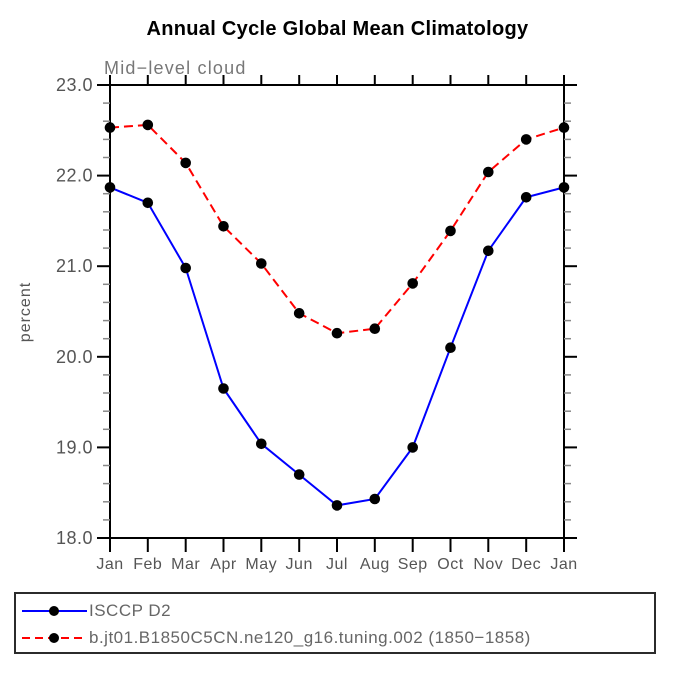 The height and width of the screenshot is (675, 675). I want to click on x-tick-label: Dec, so click(526, 564).